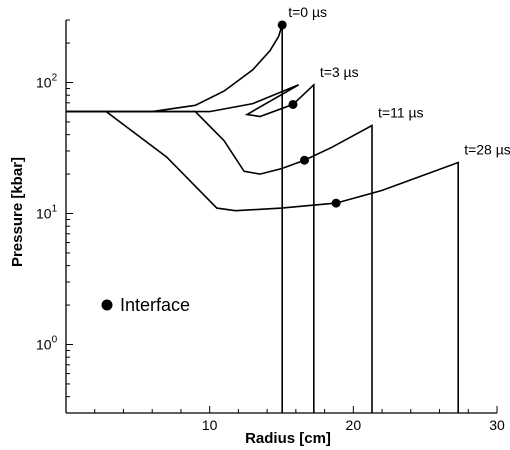 The width and height of the screenshot is (510, 450). What do you see at coordinates (307, 12) in the screenshot?
I see `series-label-0: t=0 µs` at bounding box center [307, 12].